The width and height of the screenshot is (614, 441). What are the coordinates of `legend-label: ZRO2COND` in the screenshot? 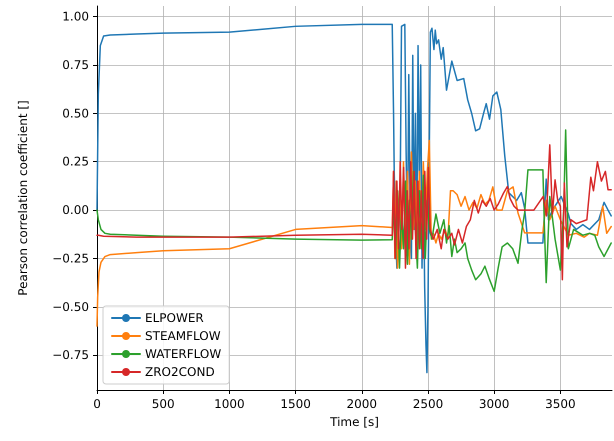 It's located at (180, 372).